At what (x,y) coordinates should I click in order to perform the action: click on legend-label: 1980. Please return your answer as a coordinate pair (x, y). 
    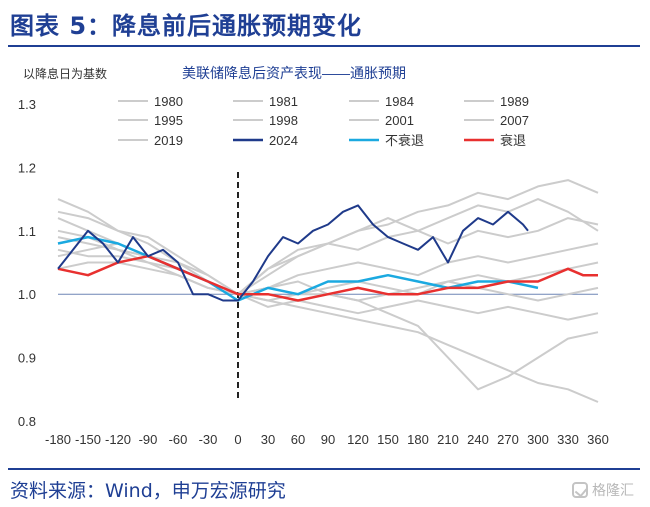
    Looking at the image, I should click on (168, 101).